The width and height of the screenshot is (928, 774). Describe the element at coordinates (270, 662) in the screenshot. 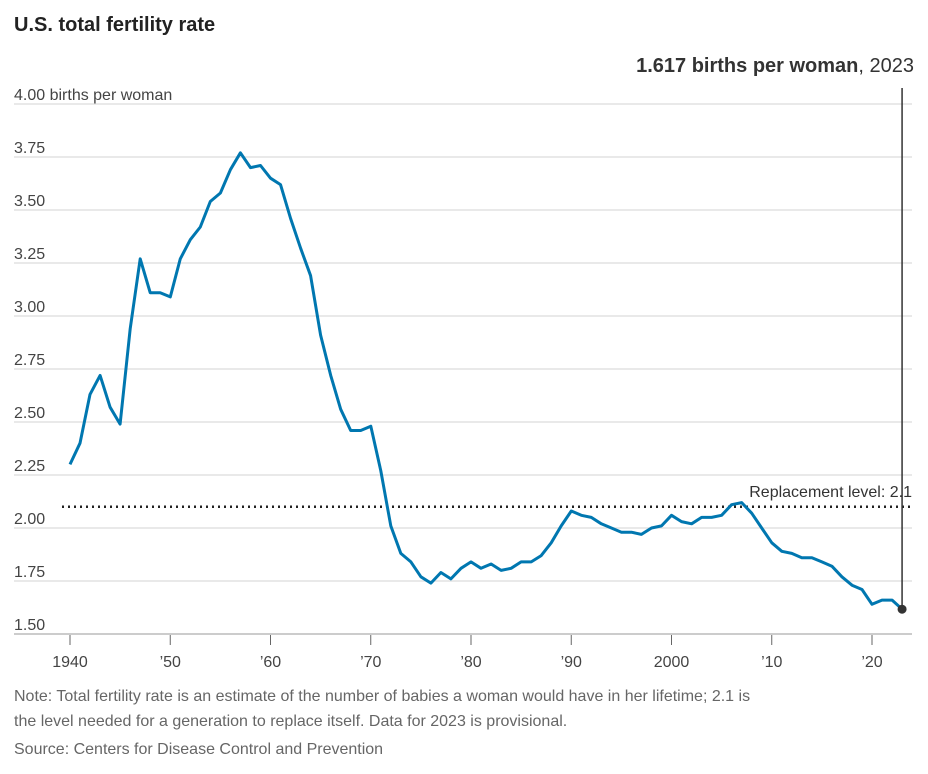

I see `x-tick-label: ’60` at that location.